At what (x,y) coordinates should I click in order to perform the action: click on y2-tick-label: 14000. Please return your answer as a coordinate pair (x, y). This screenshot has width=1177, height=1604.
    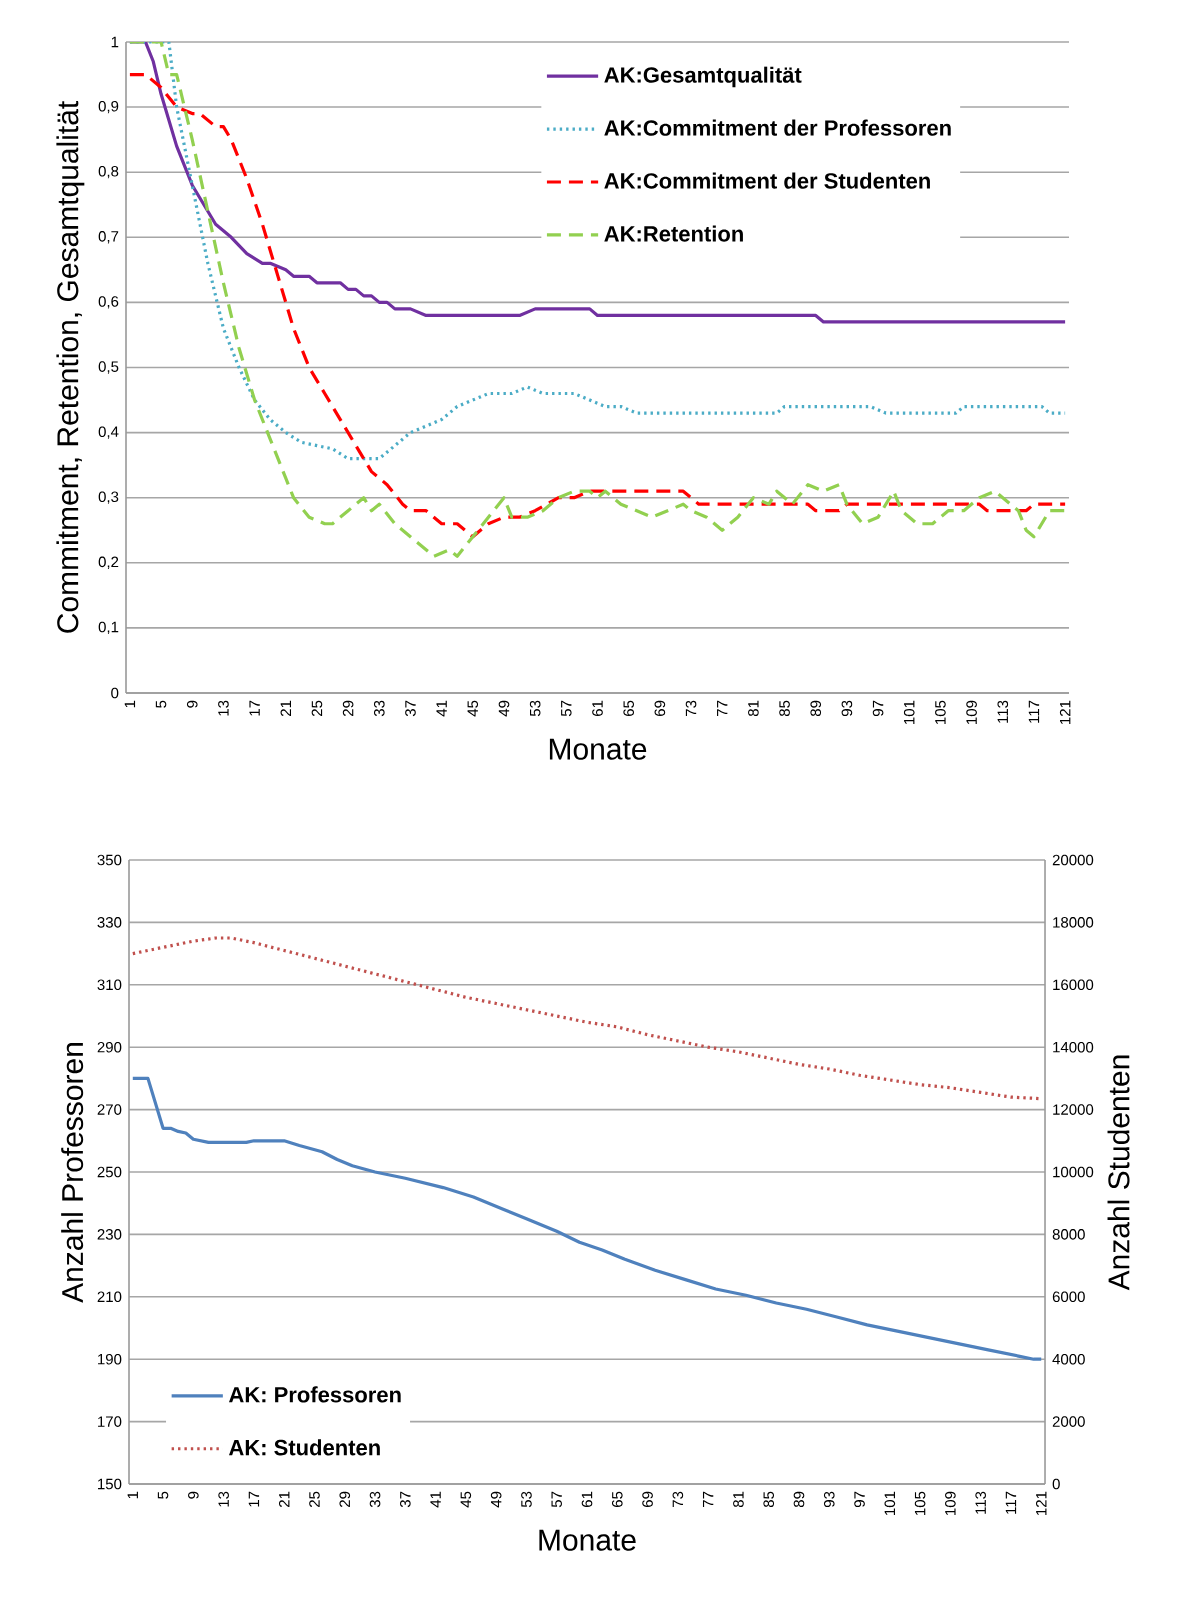
    Looking at the image, I should click on (1073, 1047).